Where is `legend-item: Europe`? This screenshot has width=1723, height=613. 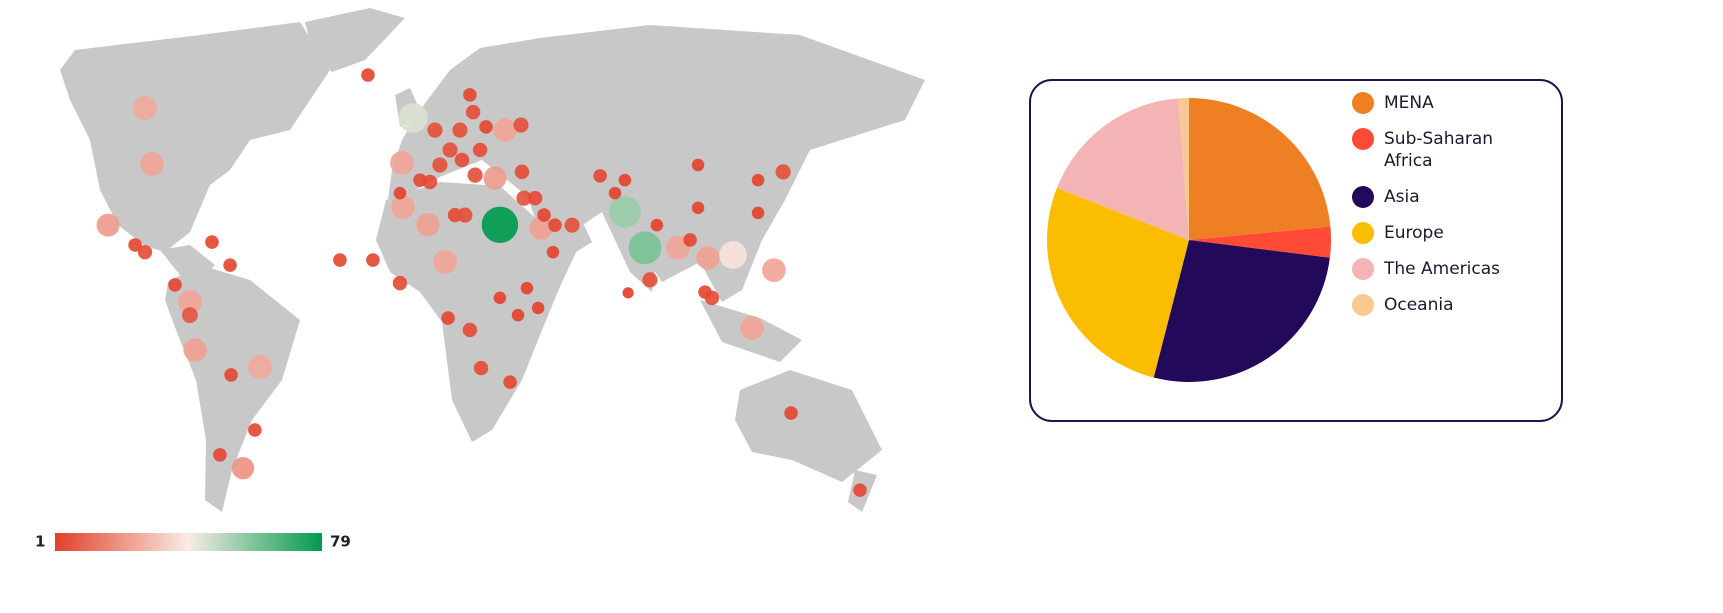
legend-item: Europe is located at coordinates (1437, 233).